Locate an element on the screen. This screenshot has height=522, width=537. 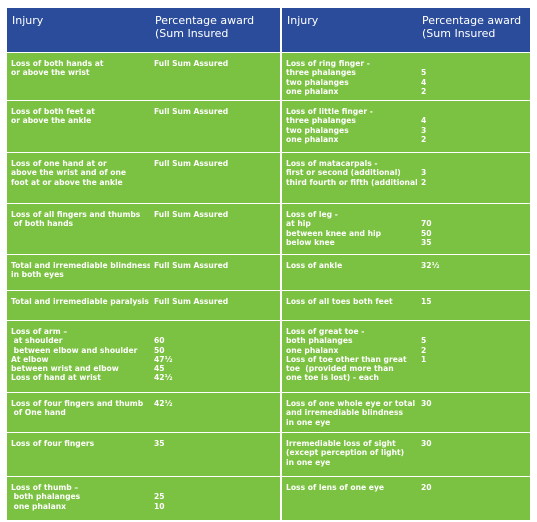
injury-text: of One hand is located at coordinates (38, 413).